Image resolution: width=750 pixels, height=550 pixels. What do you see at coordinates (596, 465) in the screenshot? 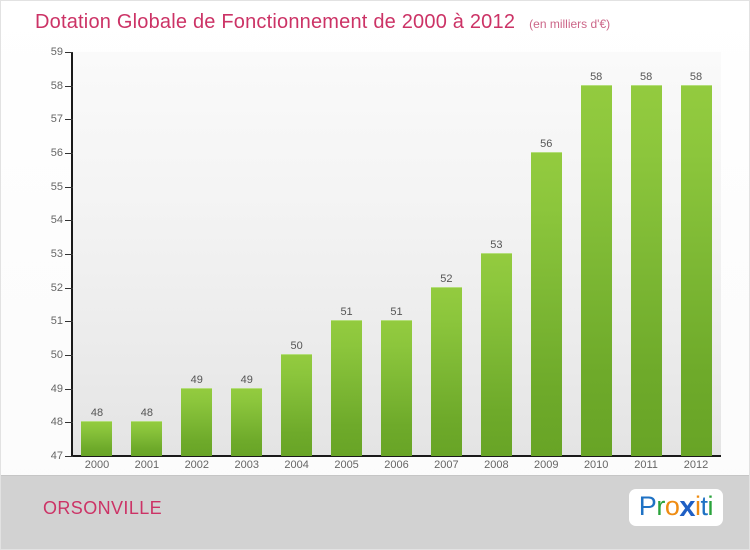
I see `x-axis-tick-label: 2010` at bounding box center [596, 465].